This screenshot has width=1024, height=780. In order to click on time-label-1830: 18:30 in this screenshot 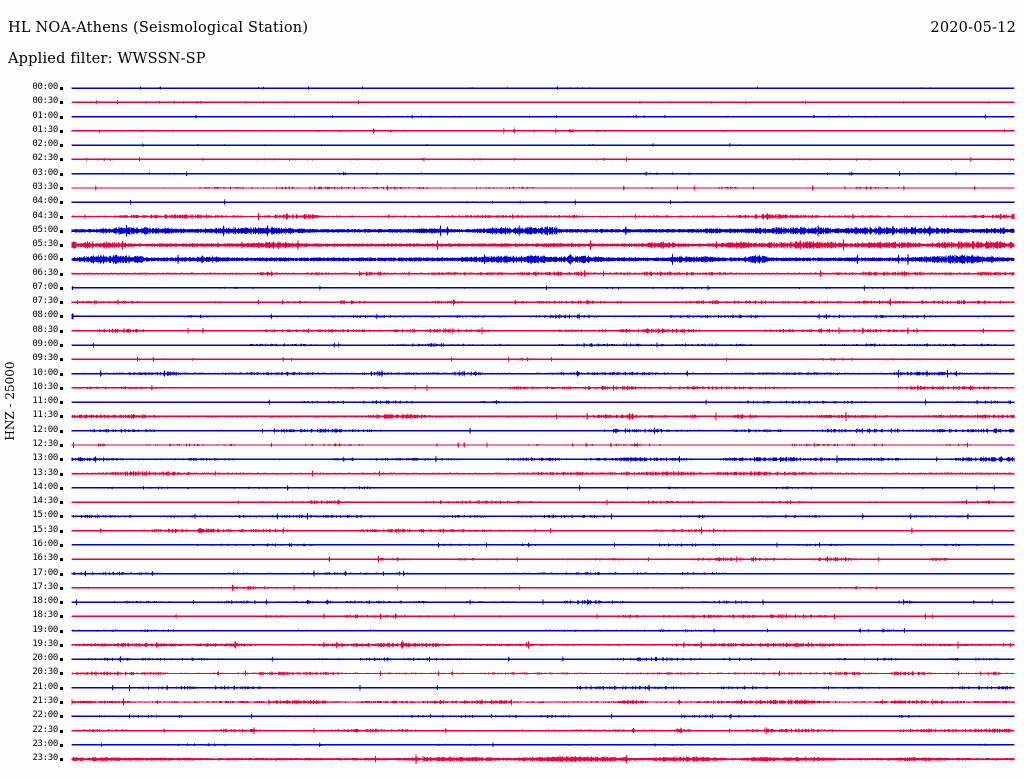, I will do `click(45, 615)`.